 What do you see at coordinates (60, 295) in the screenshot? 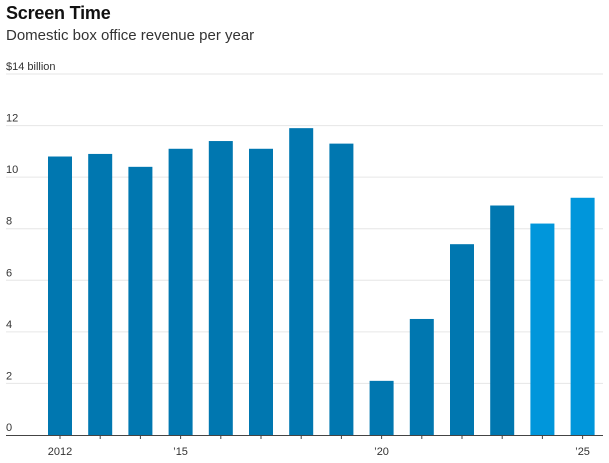
I see `bar-2012` at bounding box center [60, 295].